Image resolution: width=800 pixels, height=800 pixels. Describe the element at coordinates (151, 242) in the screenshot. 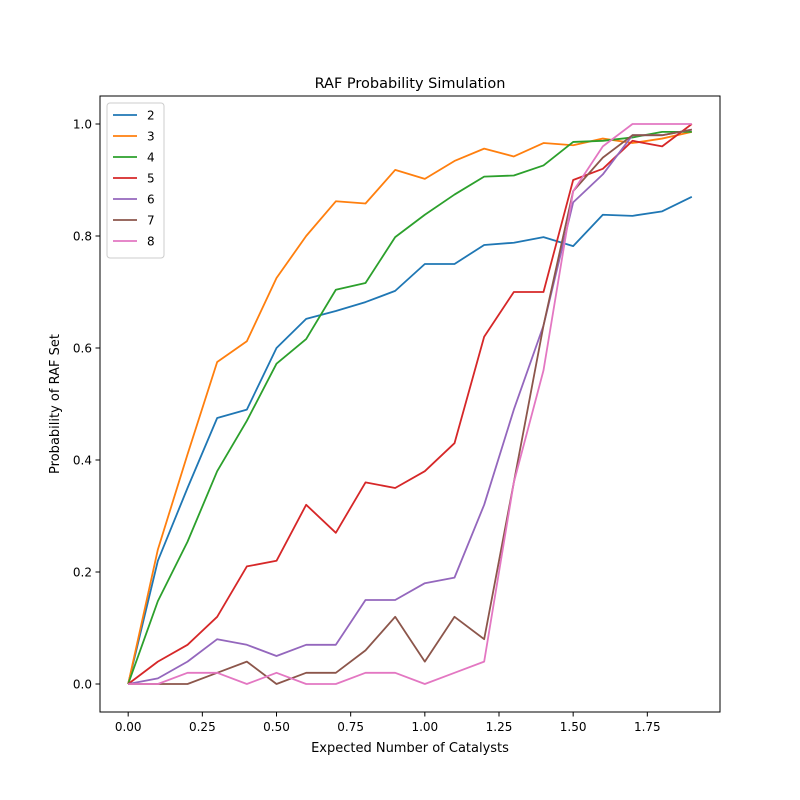

I see `legend-label-8: 8` at that location.